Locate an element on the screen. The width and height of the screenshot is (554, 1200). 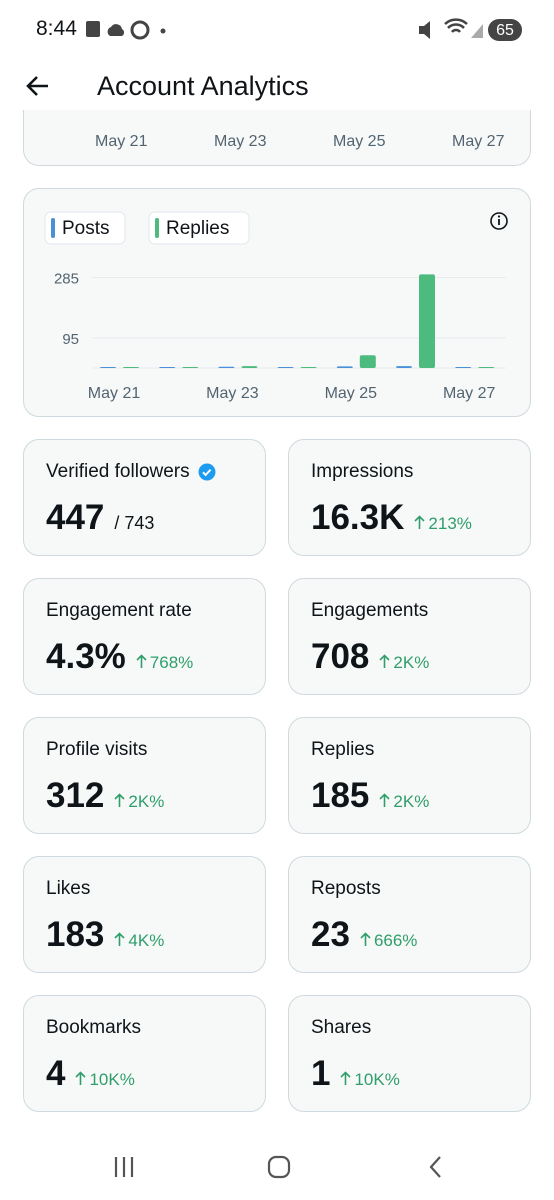
stat-change-text: 4K% is located at coordinates (146, 940).